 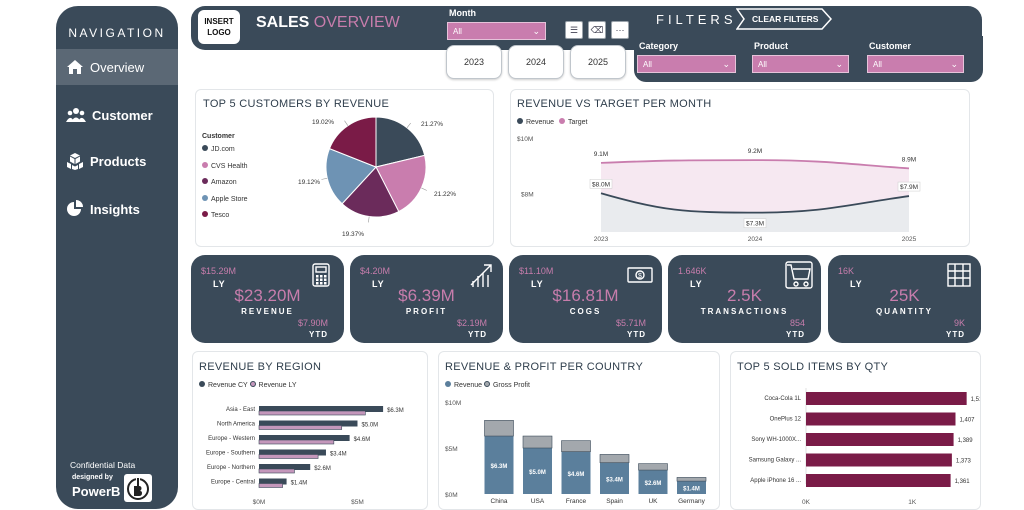 What do you see at coordinates (496, 31) in the screenshot?
I see `month-dropdown: All ⌄` at bounding box center [496, 31].